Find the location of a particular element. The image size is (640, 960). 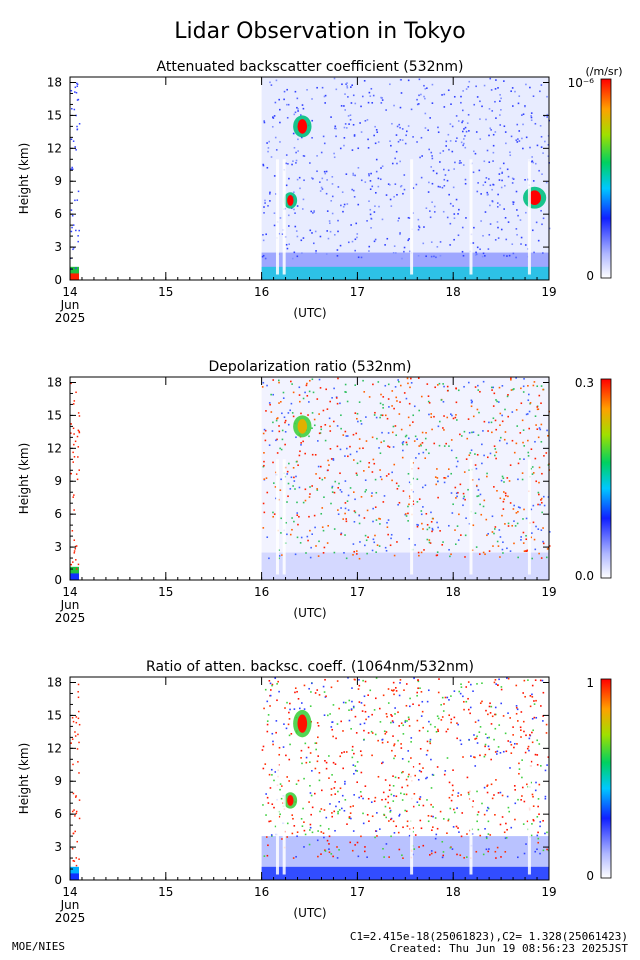

y-axis-label: Height (km) is located at coordinates (24, 178).